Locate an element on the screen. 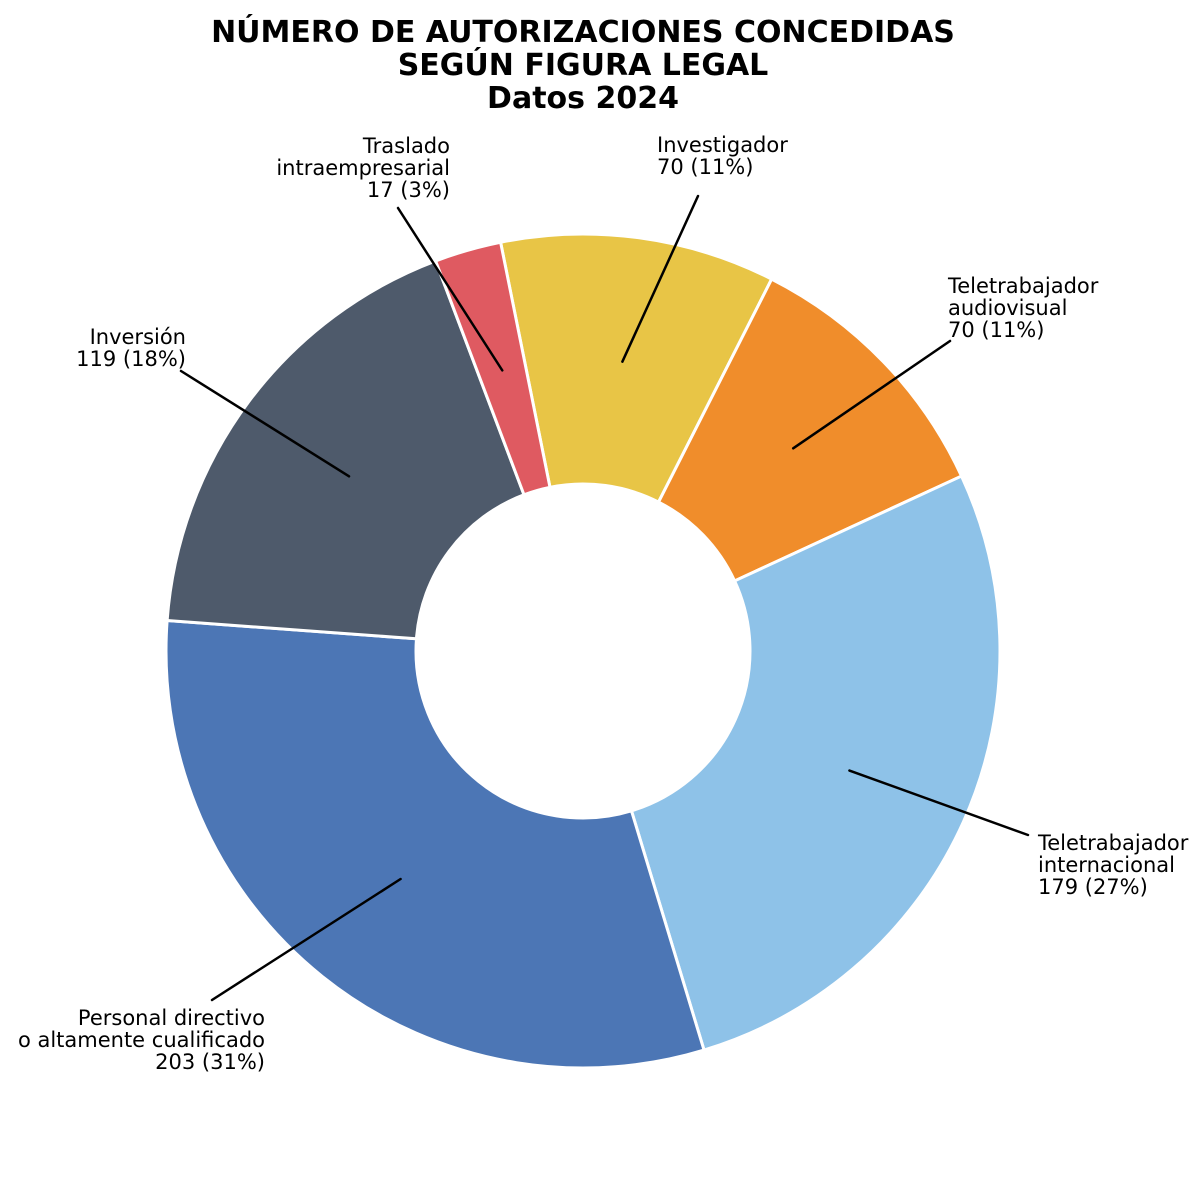  segment-label-investigador: Investigador 70 (11%) is located at coordinates (722, 156).